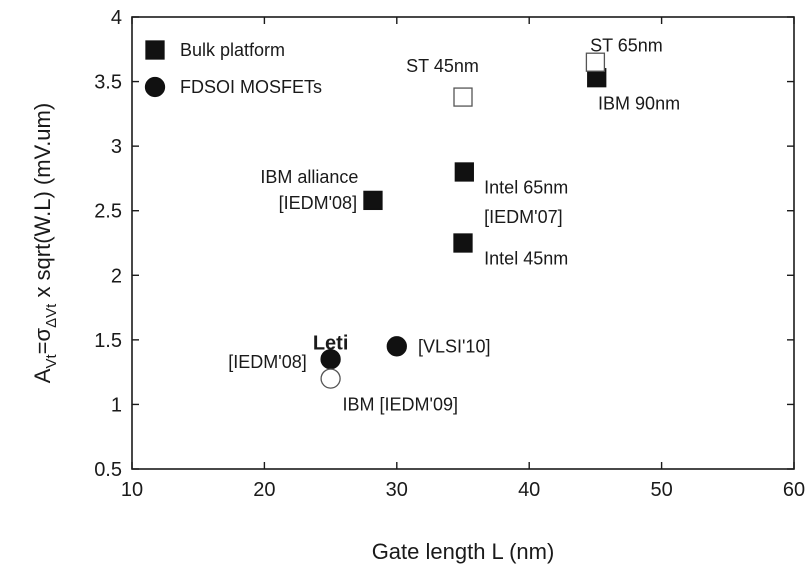  What do you see at coordinates (526, 258) in the screenshot?
I see `annotation-label: Intel 45nm` at bounding box center [526, 258].